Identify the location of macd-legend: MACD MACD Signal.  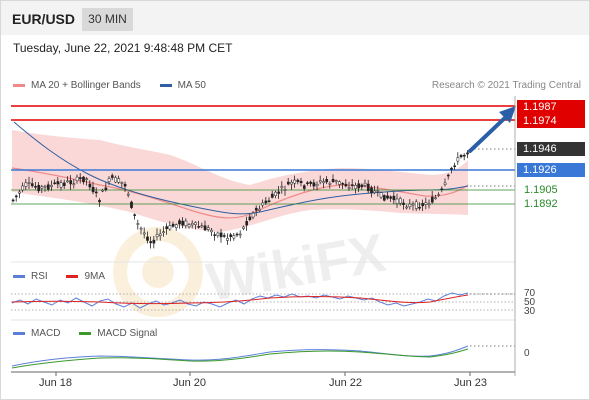
(93, 333).